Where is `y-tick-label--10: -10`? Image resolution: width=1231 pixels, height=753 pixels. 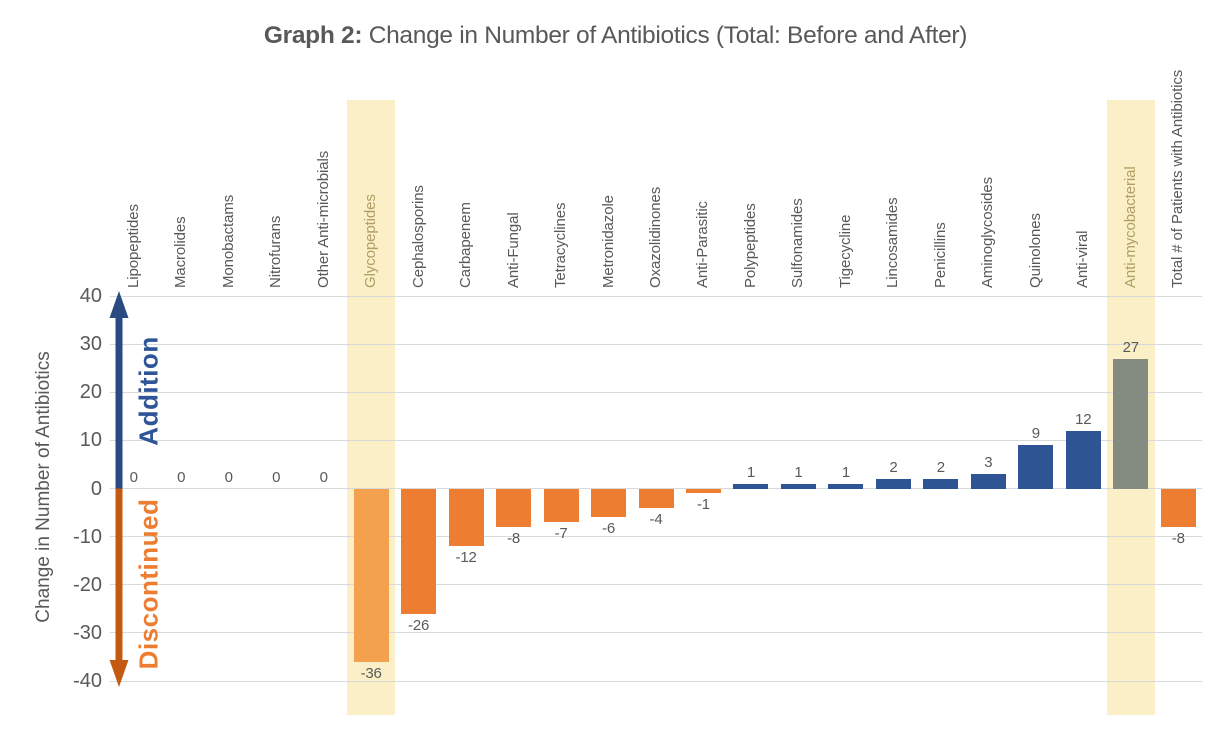 y-tick-label--10: -10 is located at coordinates (87, 536).